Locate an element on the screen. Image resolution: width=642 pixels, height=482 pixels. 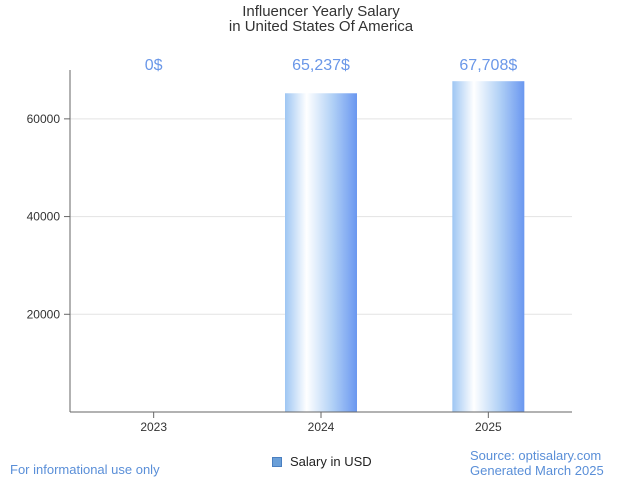
source-link: Source: optisalary.com is located at coordinates (536, 455).